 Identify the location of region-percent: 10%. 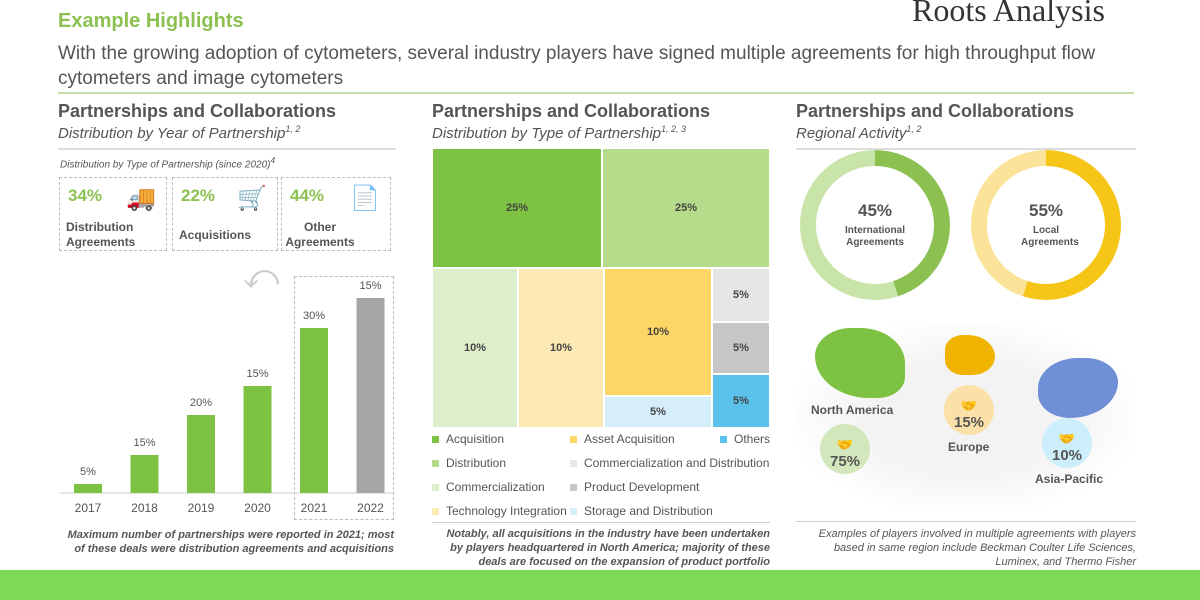
(1067, 455).